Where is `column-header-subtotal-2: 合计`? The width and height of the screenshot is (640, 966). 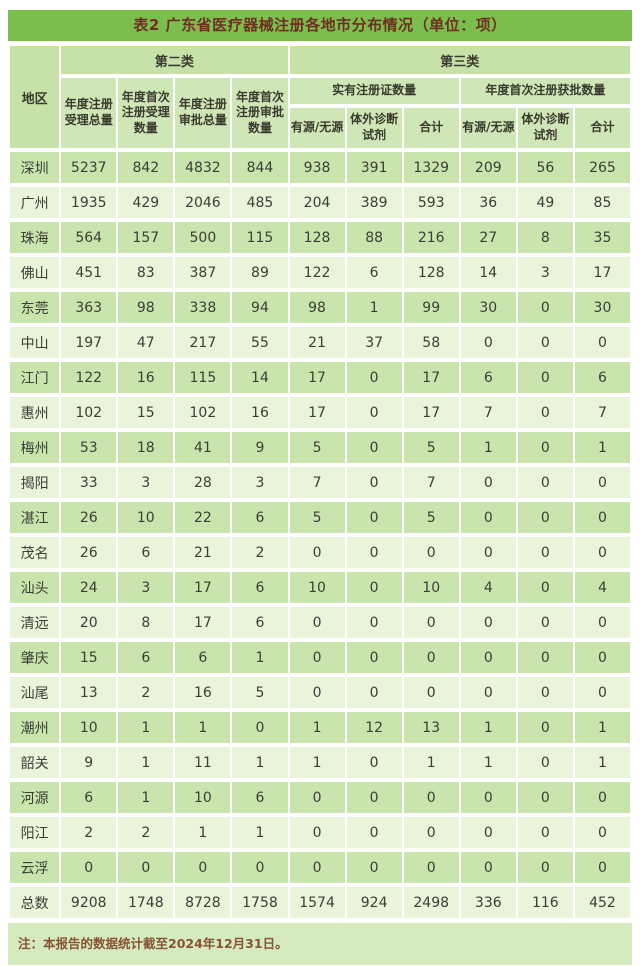
column-header-subtotal-2: 合计 is located at coordinates (602, 128).